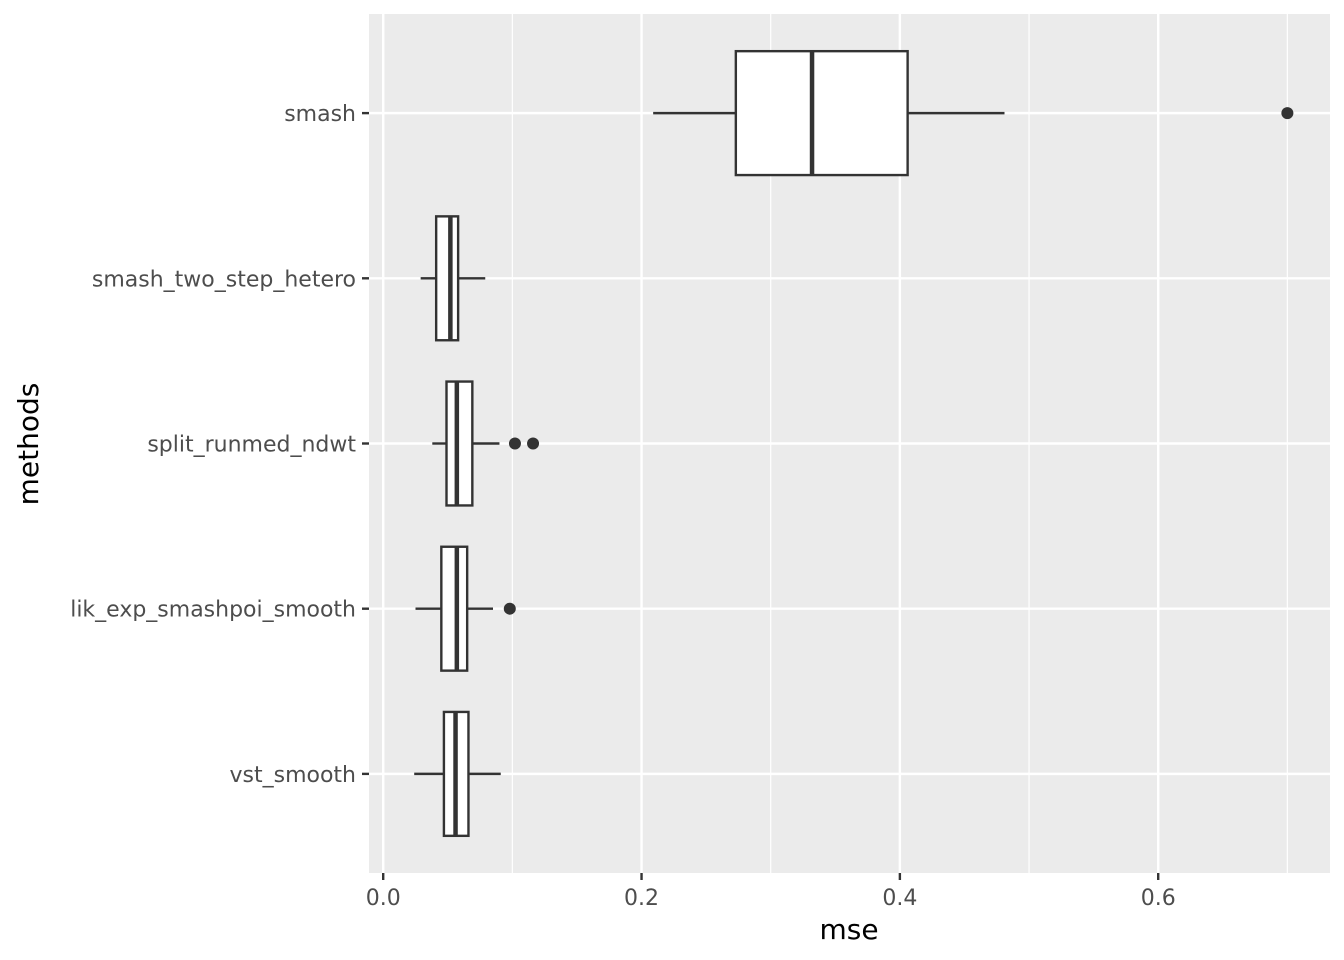 This screenshot has height=960, width=1344. Describe the element at coordinates (899, 898) in the screenshot. I see `x-tick-label: 0.4` at that location.